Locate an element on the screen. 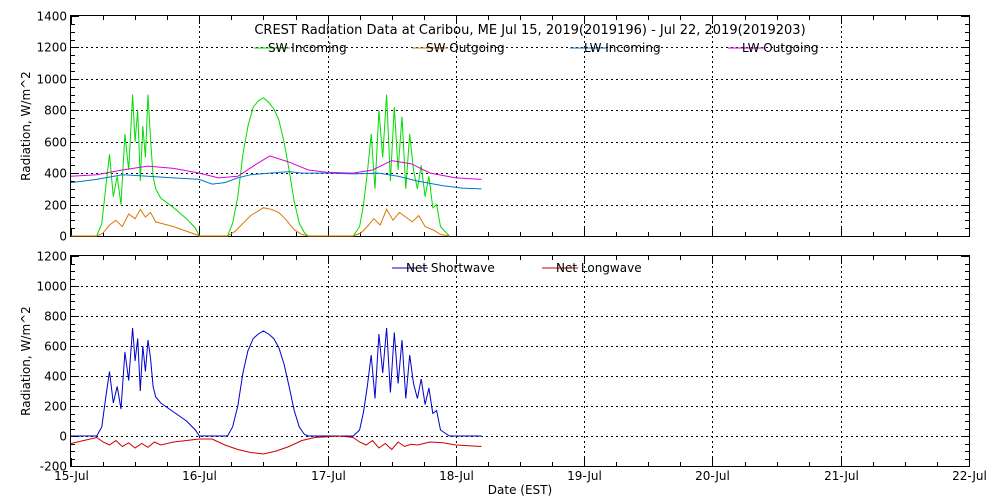 The height and width of the screenshot is (504, 1000). series-line-lw-incoming is located at coordinates (276, 180).